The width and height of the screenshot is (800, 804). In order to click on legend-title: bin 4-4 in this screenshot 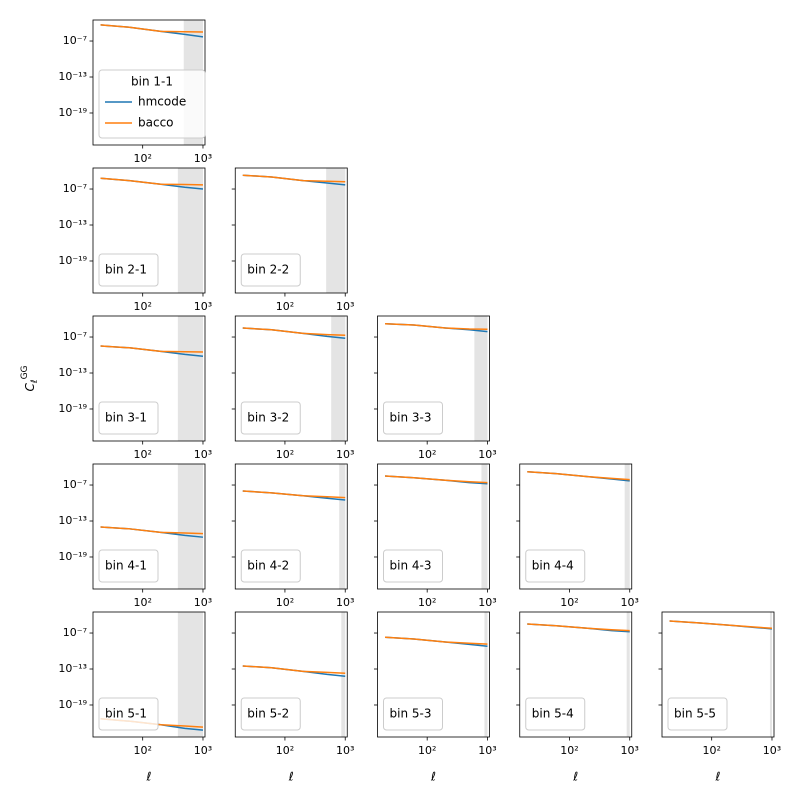, I will do `click(553, 566)`.